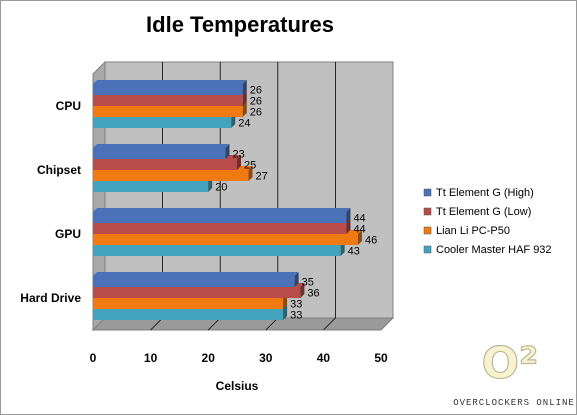 Image resolution: width=577 pixels, height=415 pixels. I want to click on data-label: 20, so click(221, 188).